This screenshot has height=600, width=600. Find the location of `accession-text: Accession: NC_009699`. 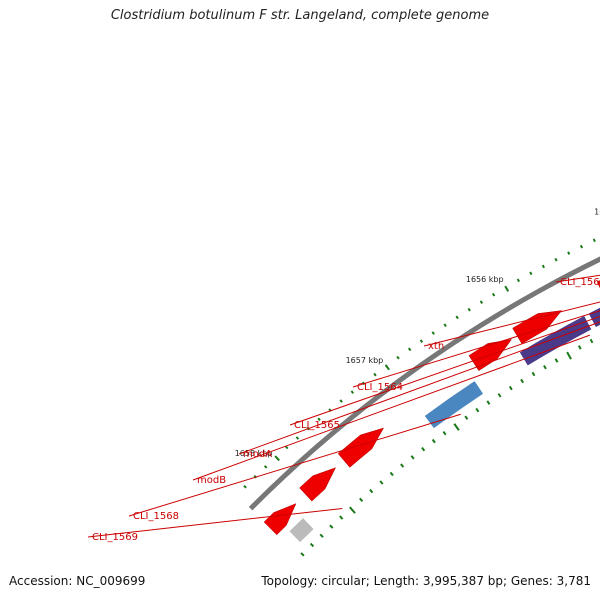

accession-text: Accession: NC_009699 is located at coordinates (77, 581).